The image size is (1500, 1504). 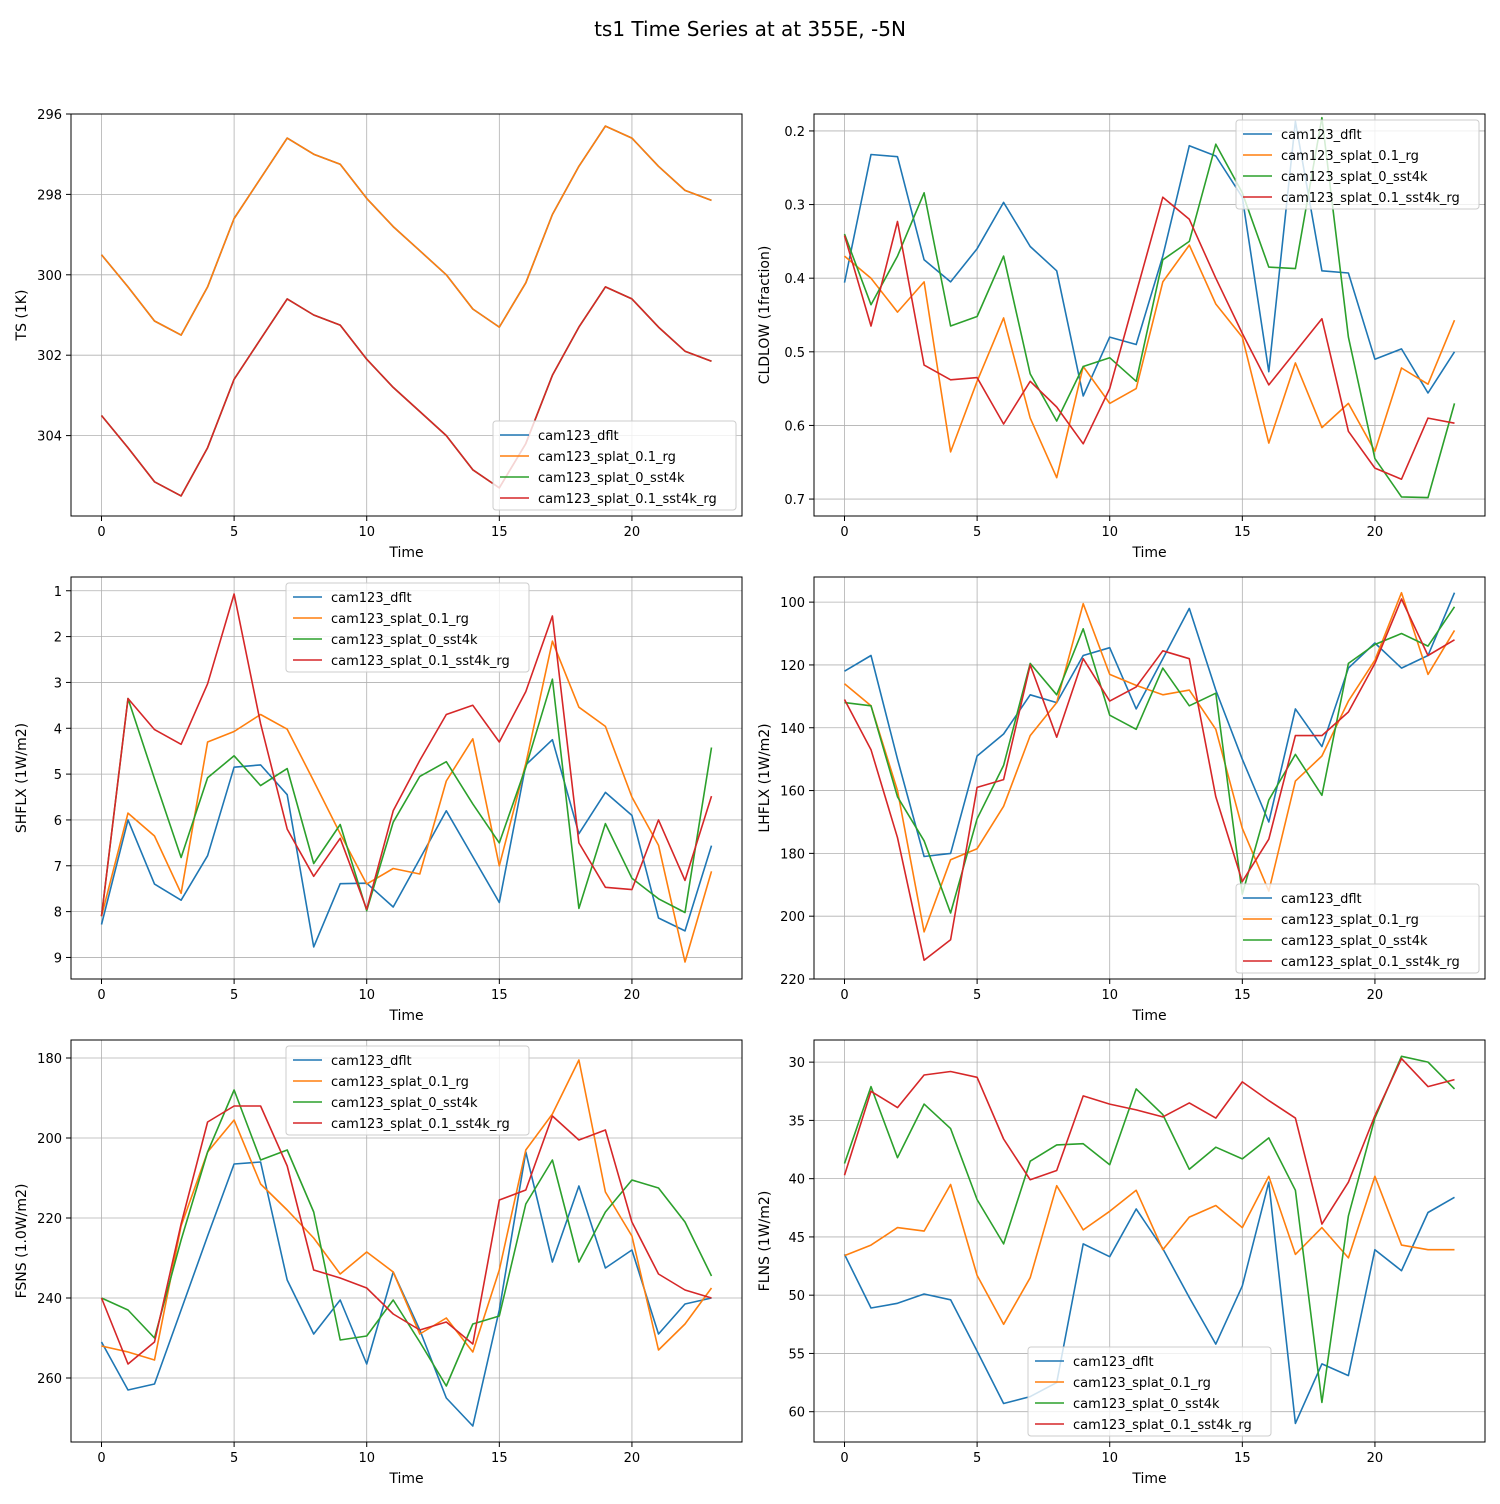 What do you see at coordinates (765, 315) in the screenshot?
I see `y-axis-label: CLDLOW (1fraction)` at bounding box center [765, 315].